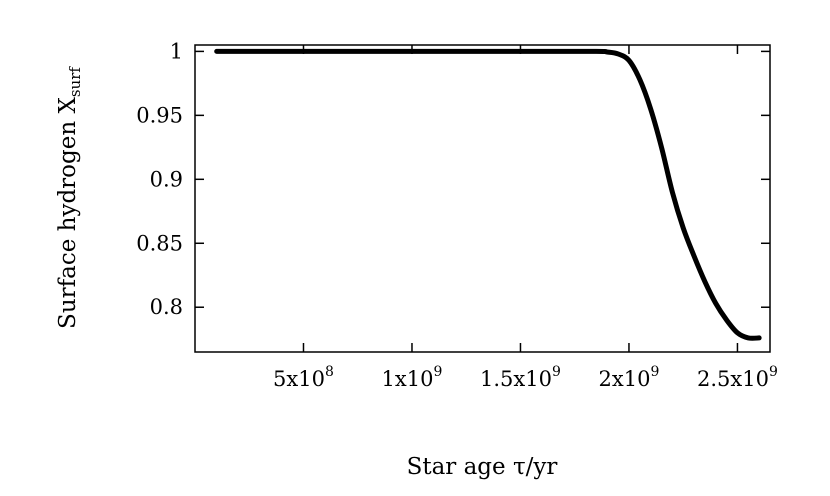 This screenshot has width=830, height=496. I want to click on x-axis-label: Star age τ/yr, so click(482, 467).